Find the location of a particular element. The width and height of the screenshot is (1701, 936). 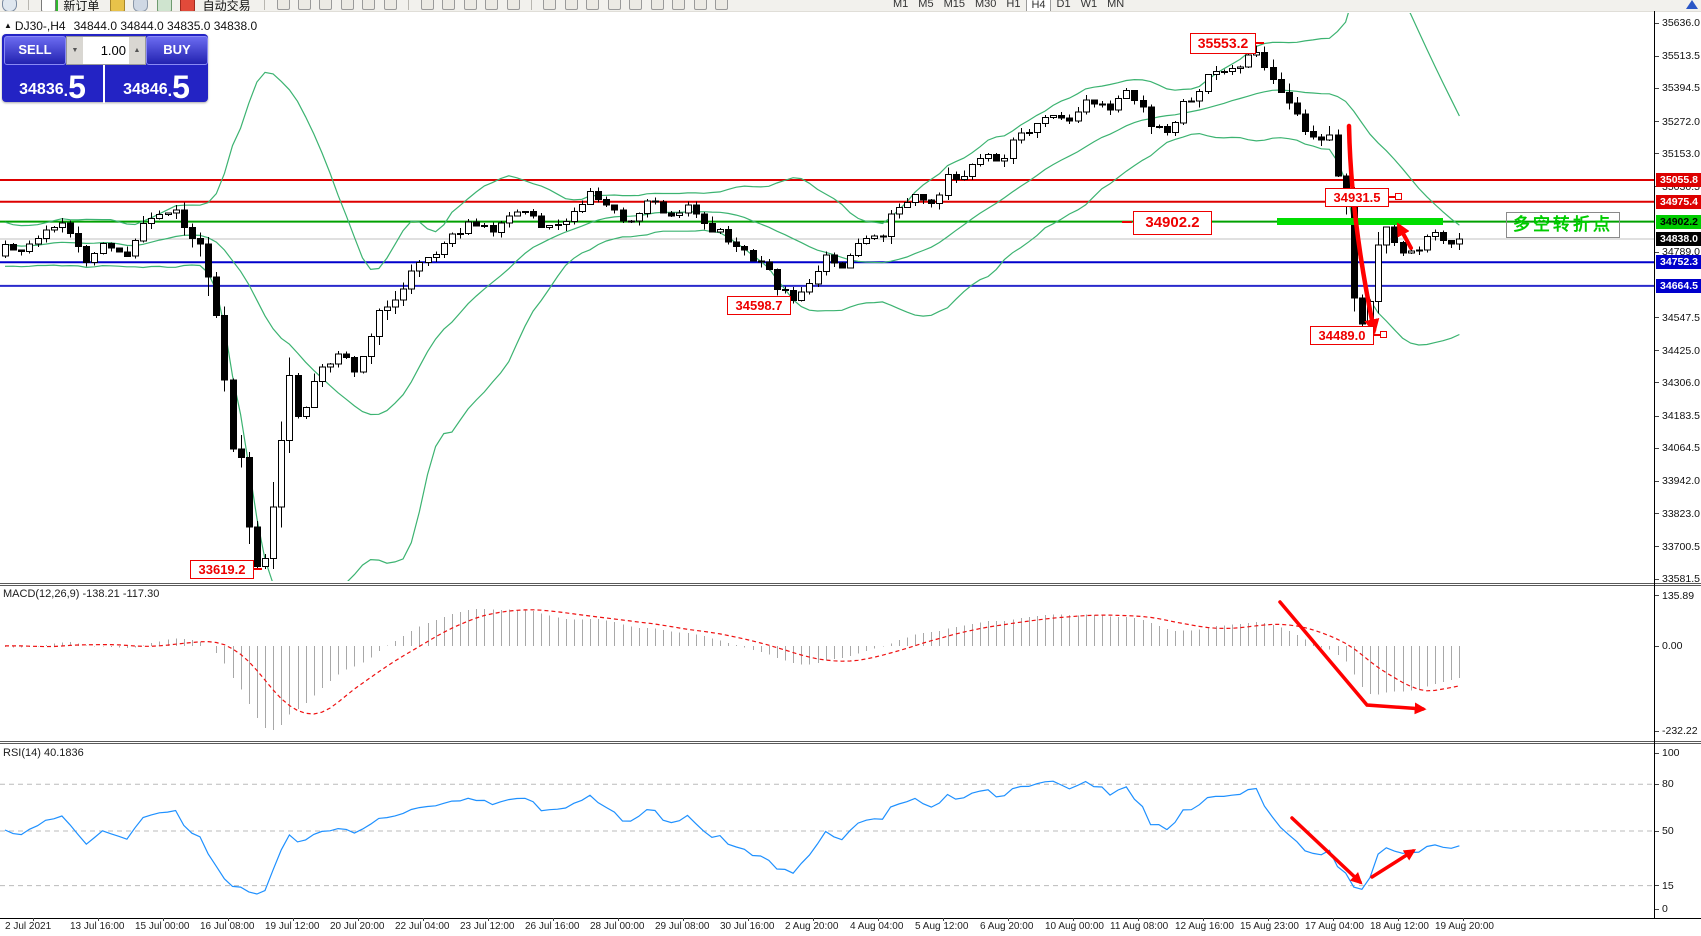

price-axis-label: 34547.5 is located at coordinates (1681, 317).